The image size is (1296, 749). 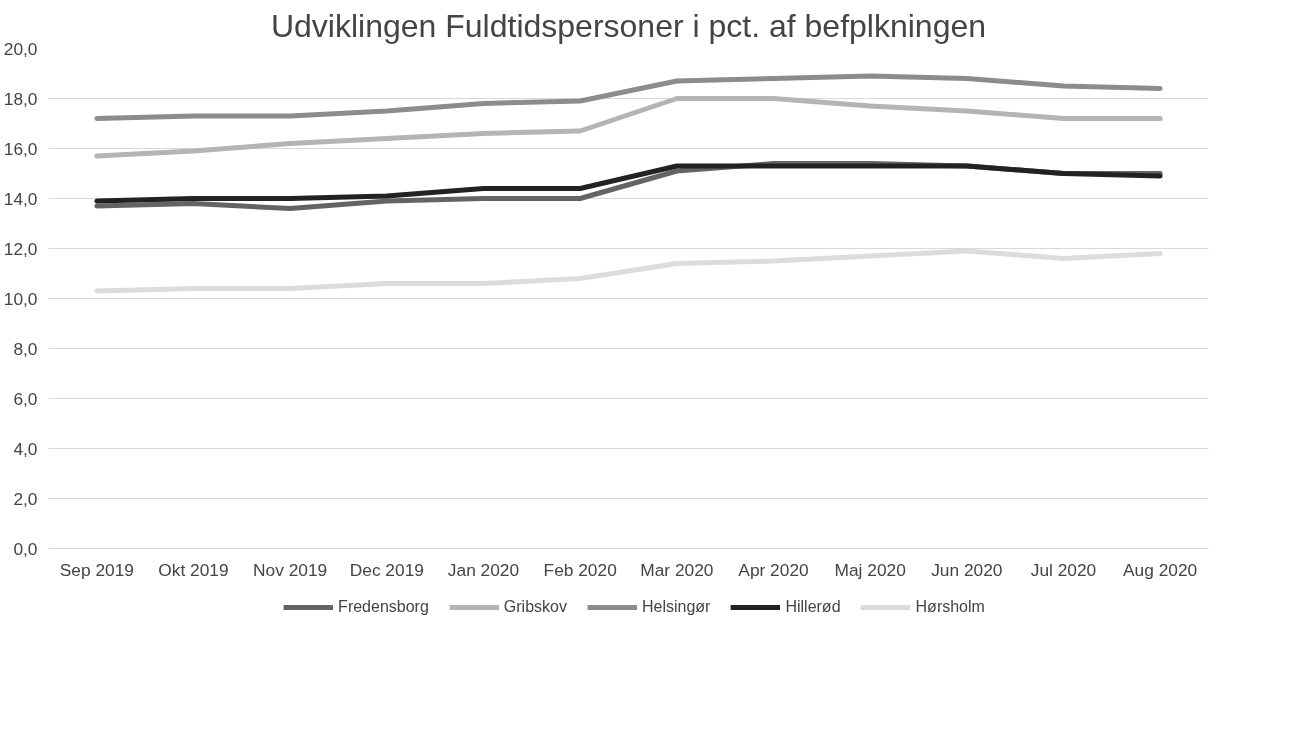 What do you see at coordinates (20, 198) in the screenshot?
I see `y-tick-label: 14,0` at bounding box center [20, 198].